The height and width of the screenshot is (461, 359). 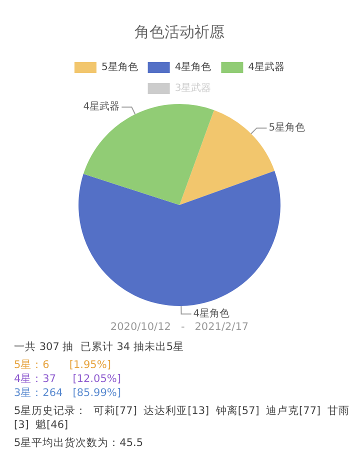 I want to click on chart-title: 角色活动祈愿, so click(x=179, y=31).